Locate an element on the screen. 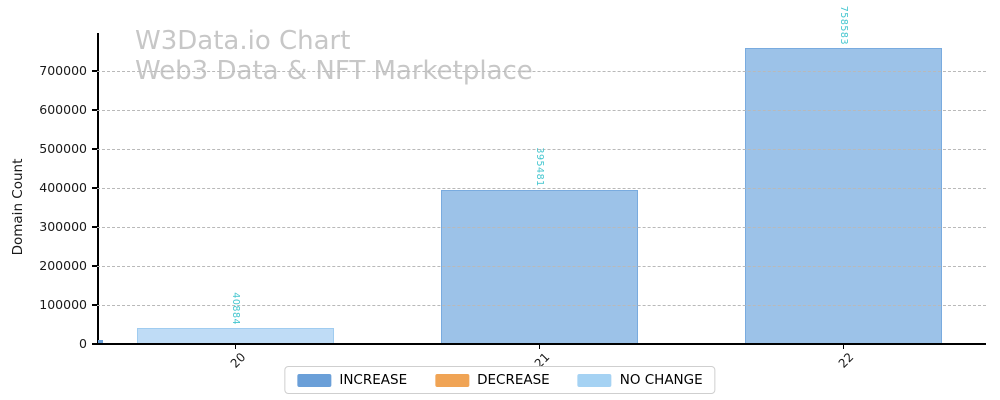  legend-item-no-change: NO CHANGE is located at coordinates (640, 380).